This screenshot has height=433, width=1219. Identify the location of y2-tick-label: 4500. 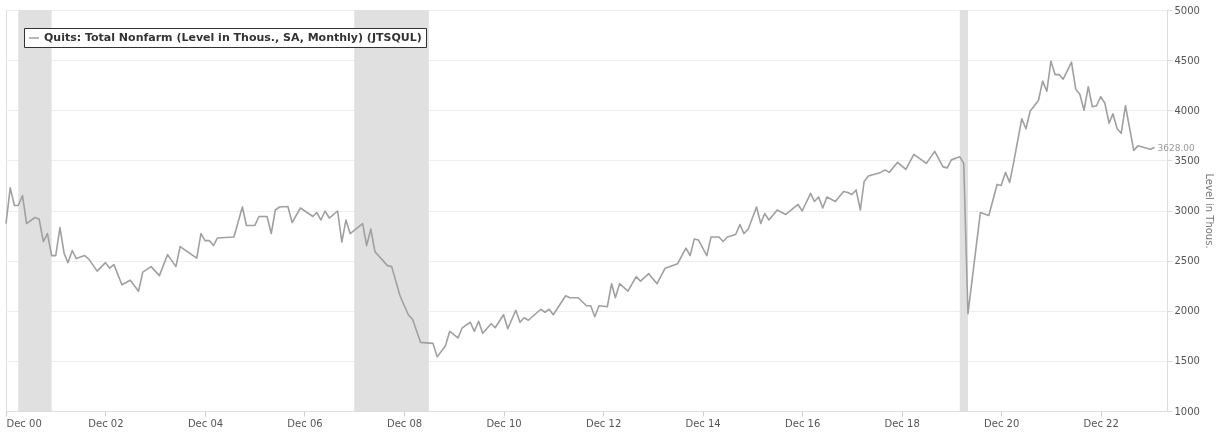
(1187, 60).